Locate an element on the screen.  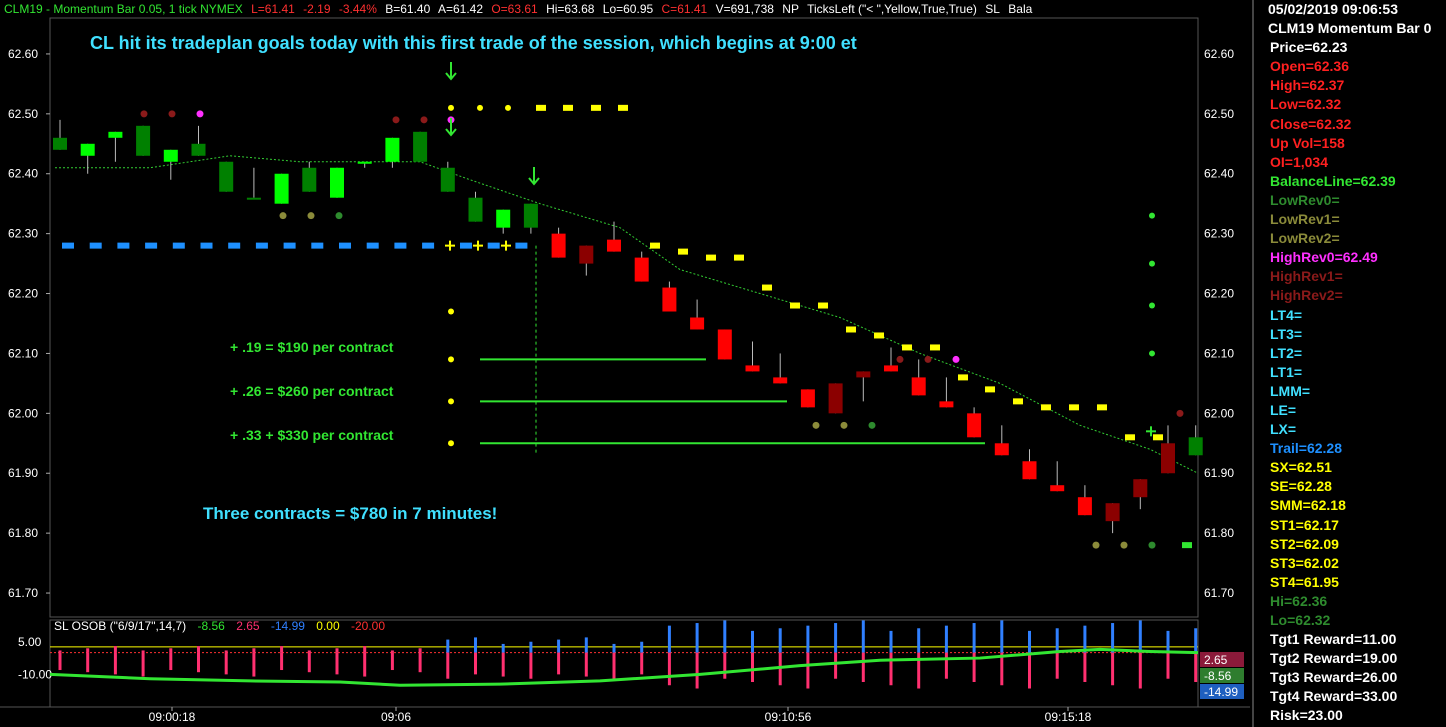
data-window-line: BalanceLine=62.39 is located at coordinates (1333, 180).